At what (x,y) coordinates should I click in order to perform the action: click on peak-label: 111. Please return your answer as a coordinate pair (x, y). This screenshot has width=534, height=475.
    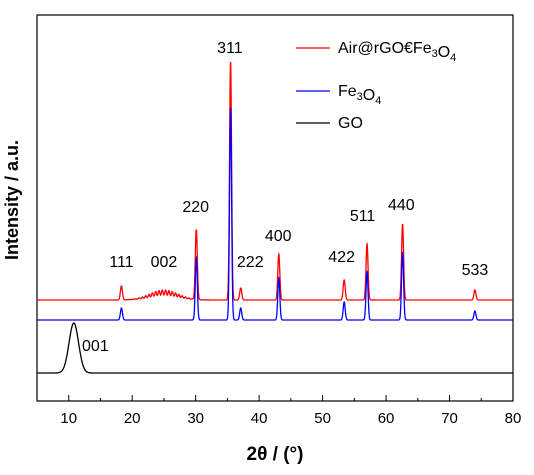
    Looking at the image, I should click on (121, 262).